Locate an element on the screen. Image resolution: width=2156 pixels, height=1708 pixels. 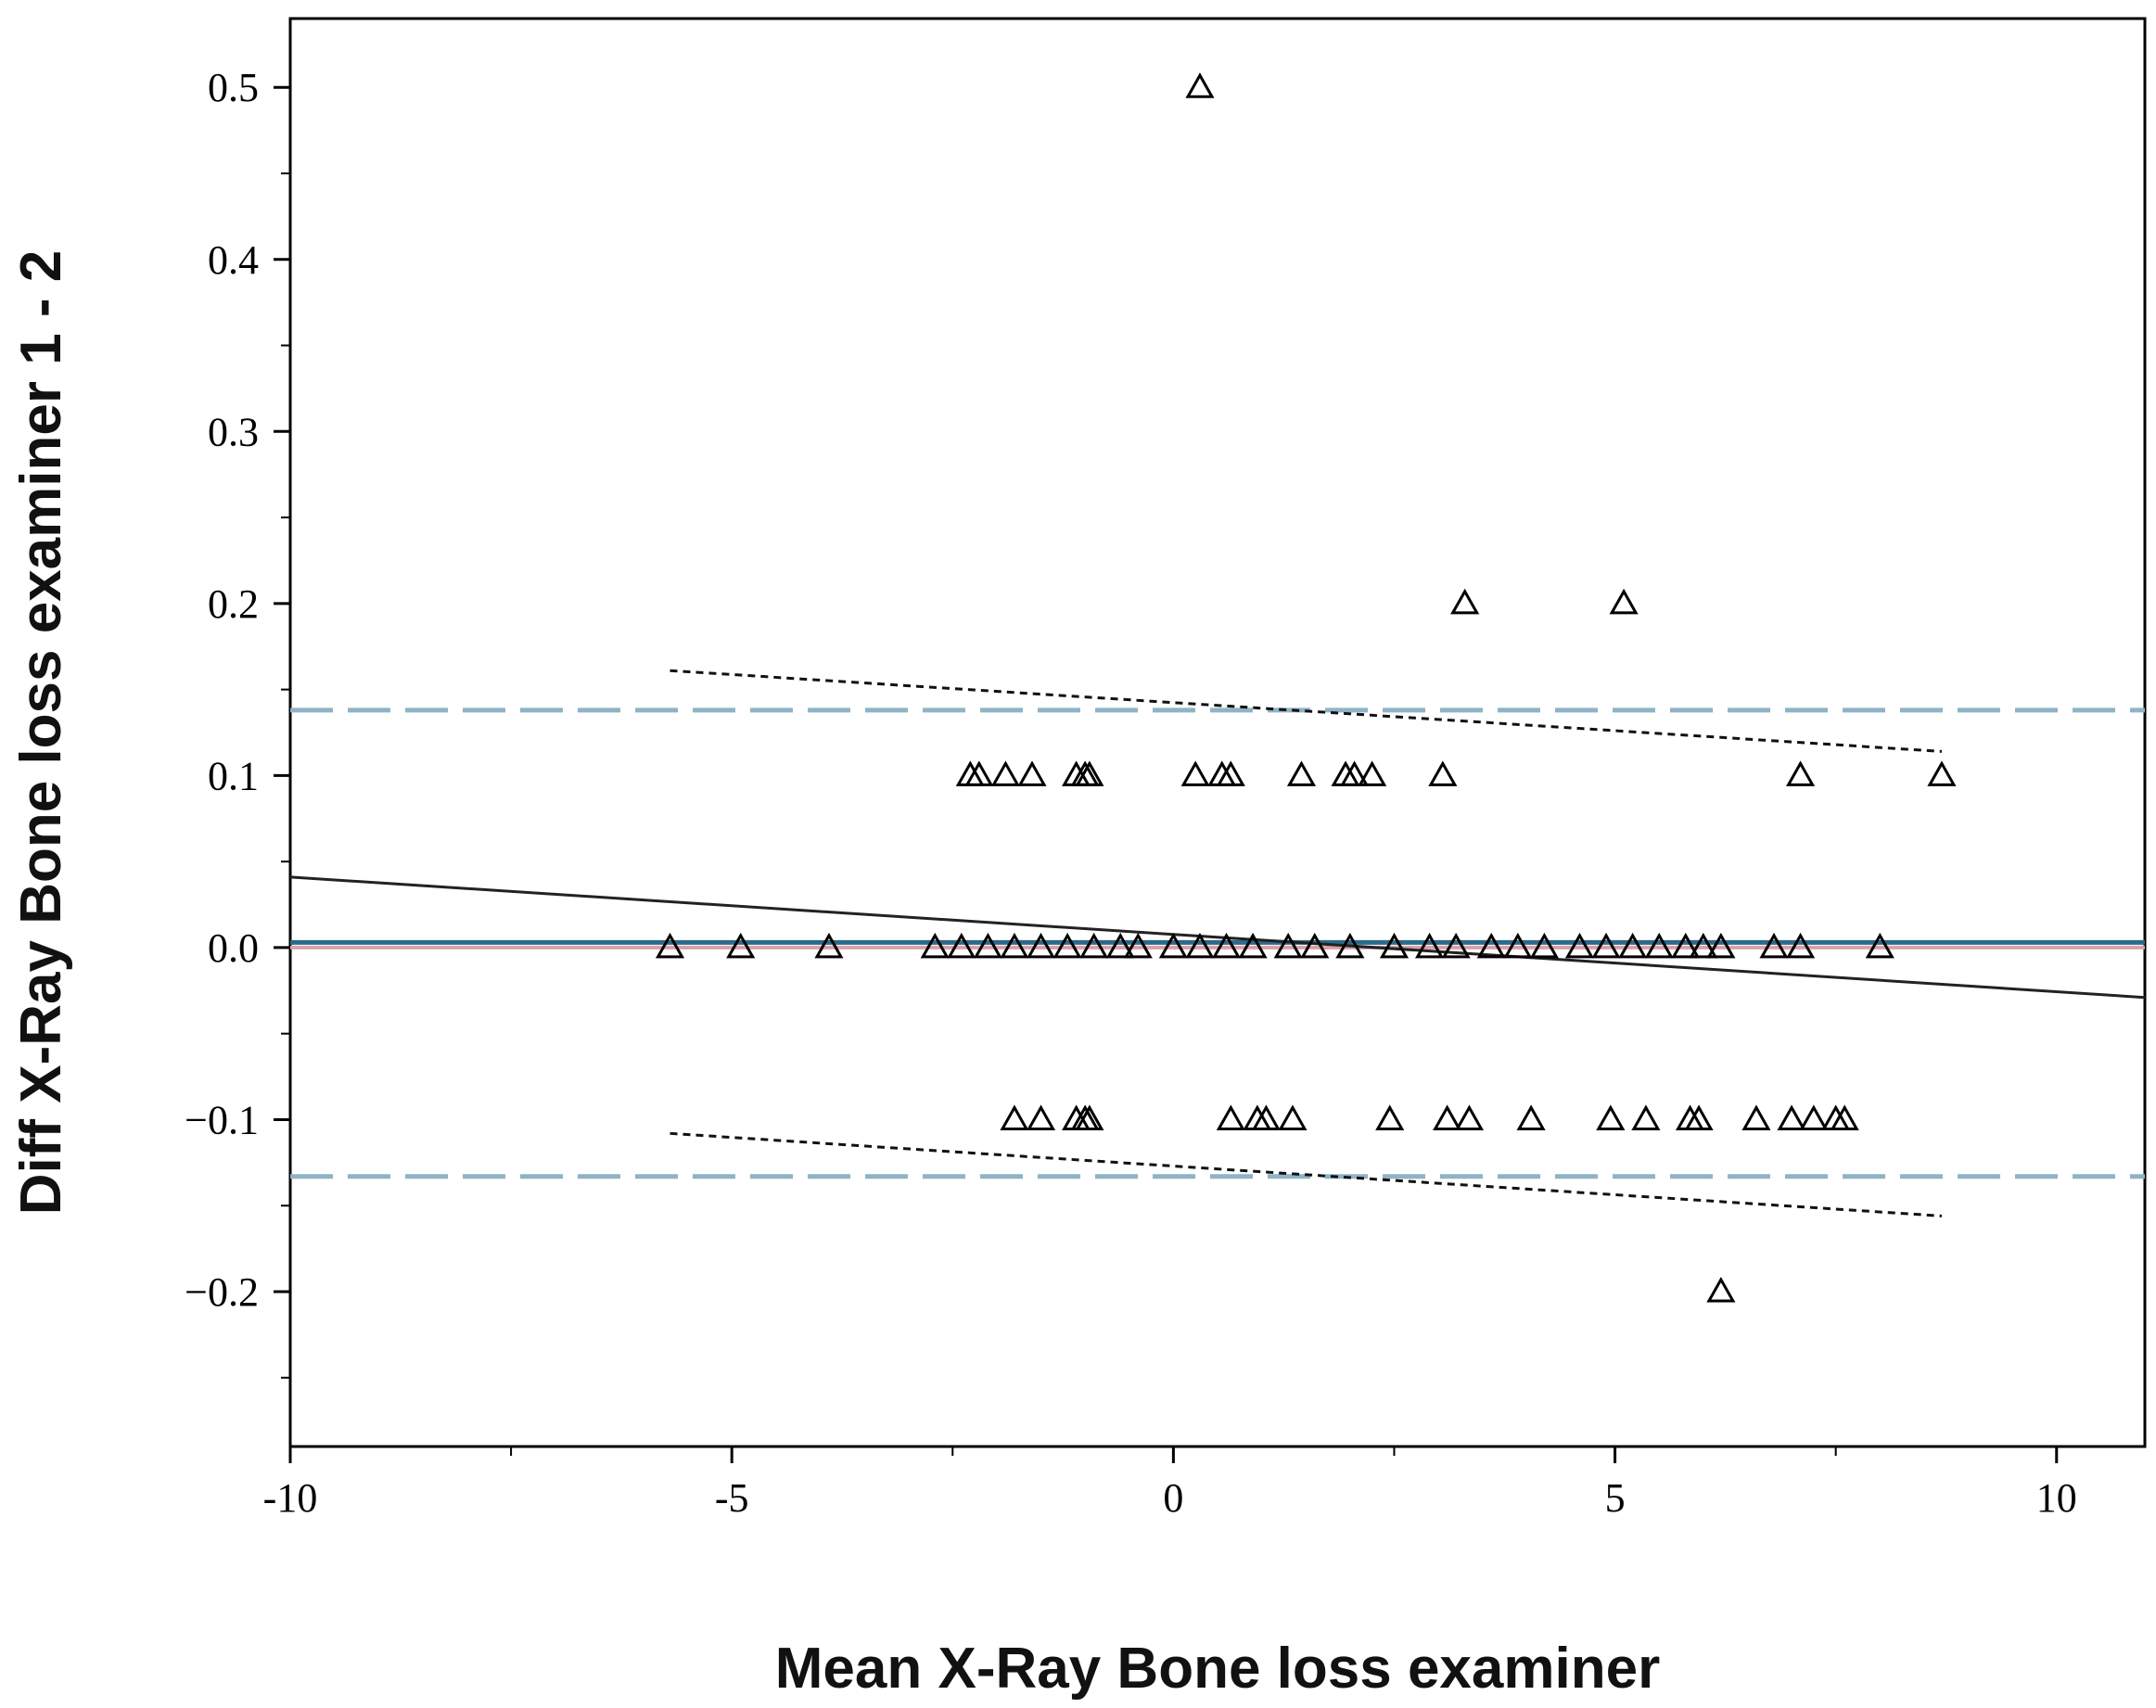
y-tick-label: −0.2 is located at coordinates (222, 1292).